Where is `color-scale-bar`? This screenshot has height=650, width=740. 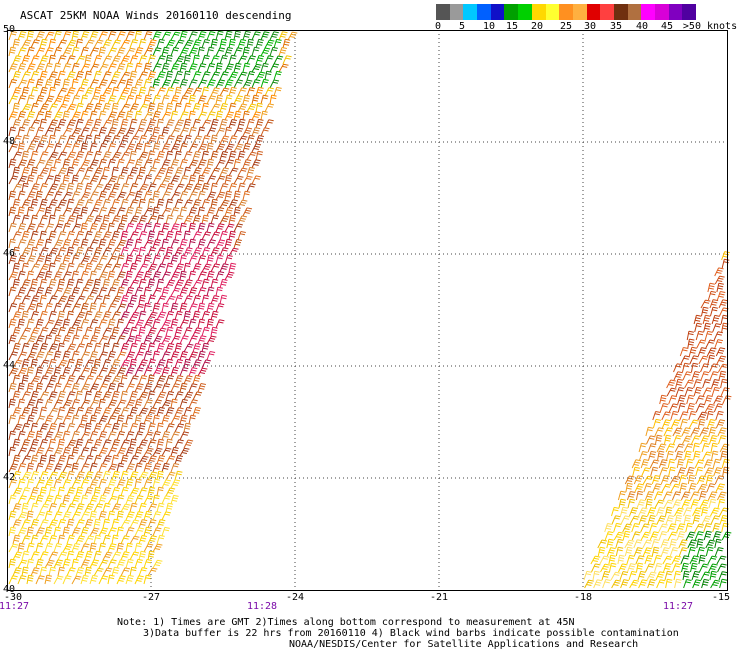
color-scale-bar is located at coordinates (566, 12).